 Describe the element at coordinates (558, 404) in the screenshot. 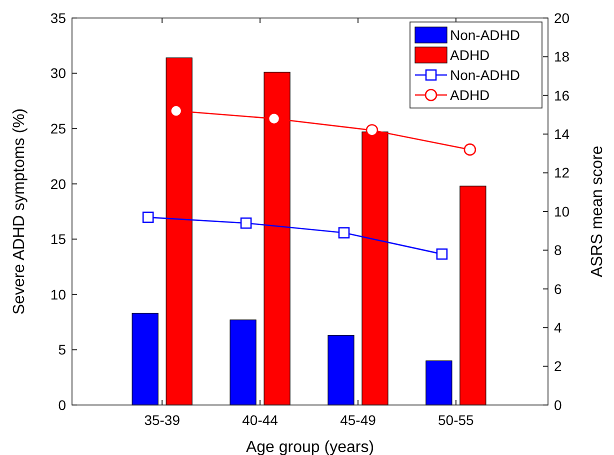

I see `y2-tick-label: 0` at that location.